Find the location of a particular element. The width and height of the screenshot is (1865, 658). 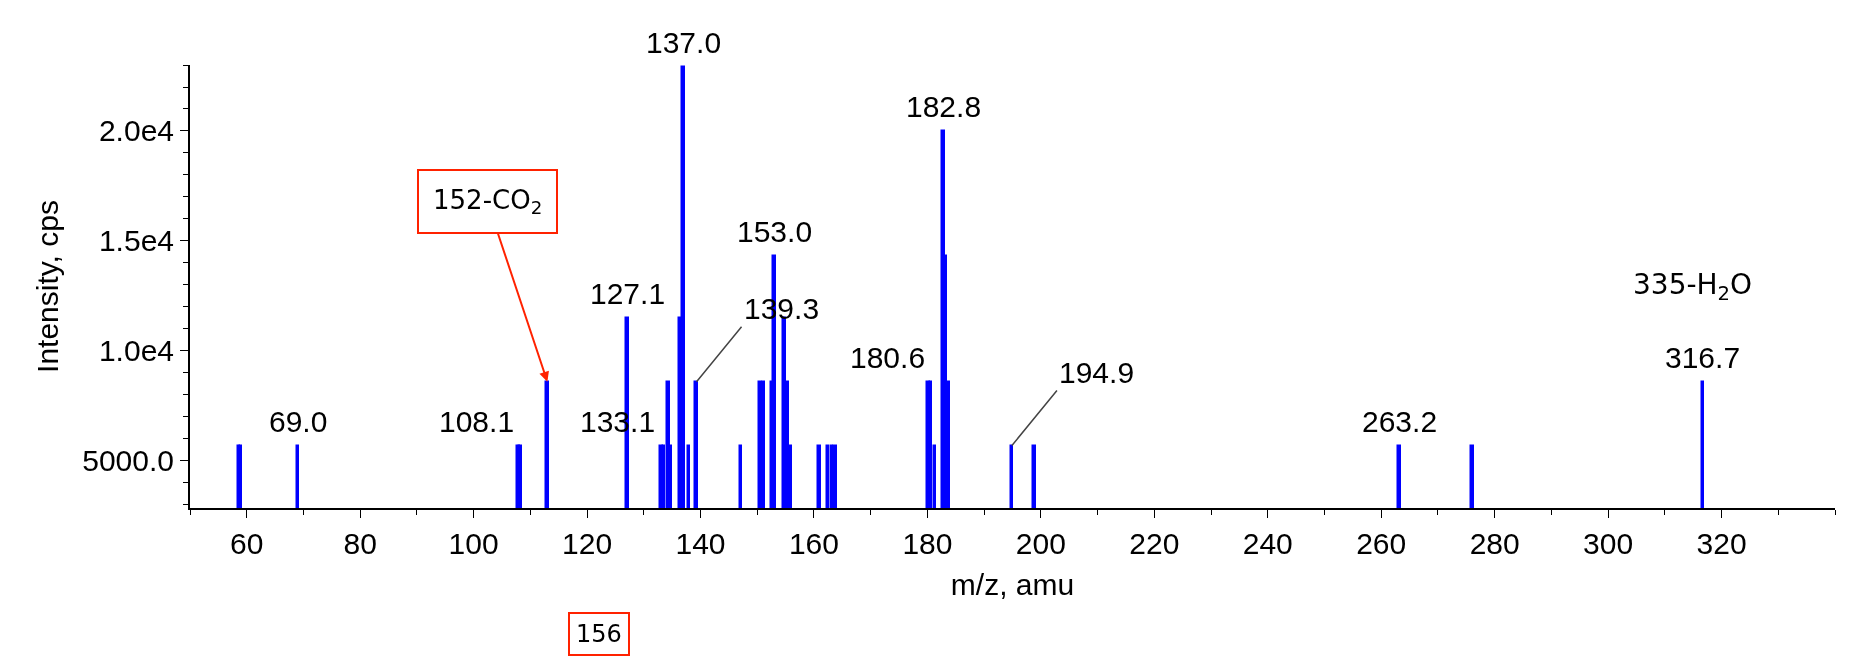

annotation: 335-H$_{2}$O is located at coordinates (1693, 286).